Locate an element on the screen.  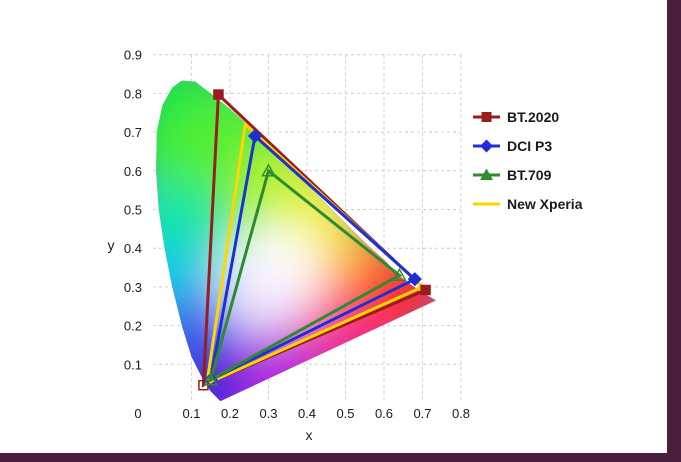
legend-label: New Xperia is located at coordinates (545, 204).